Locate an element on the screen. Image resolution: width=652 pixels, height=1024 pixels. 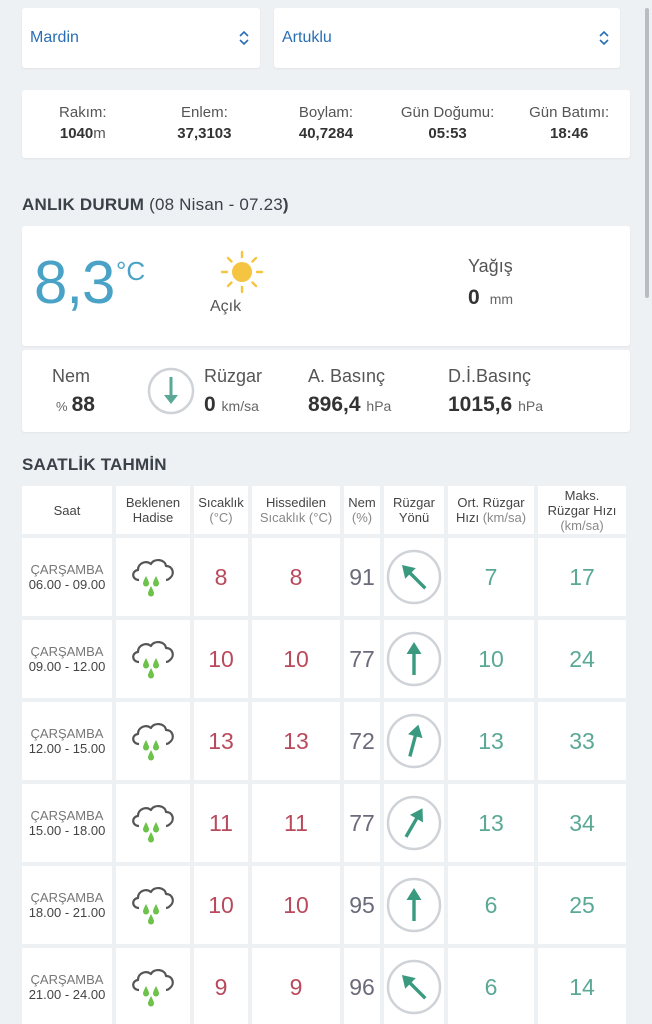
row-max-wind: 34 is located at coordinates (582, 823).